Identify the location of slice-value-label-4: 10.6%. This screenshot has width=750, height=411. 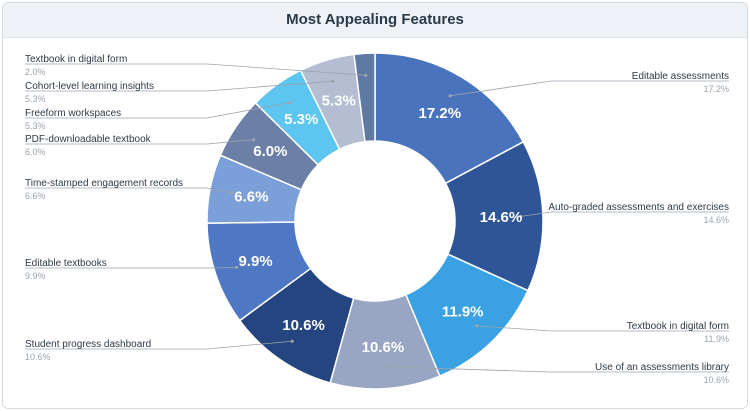
(303, 325).